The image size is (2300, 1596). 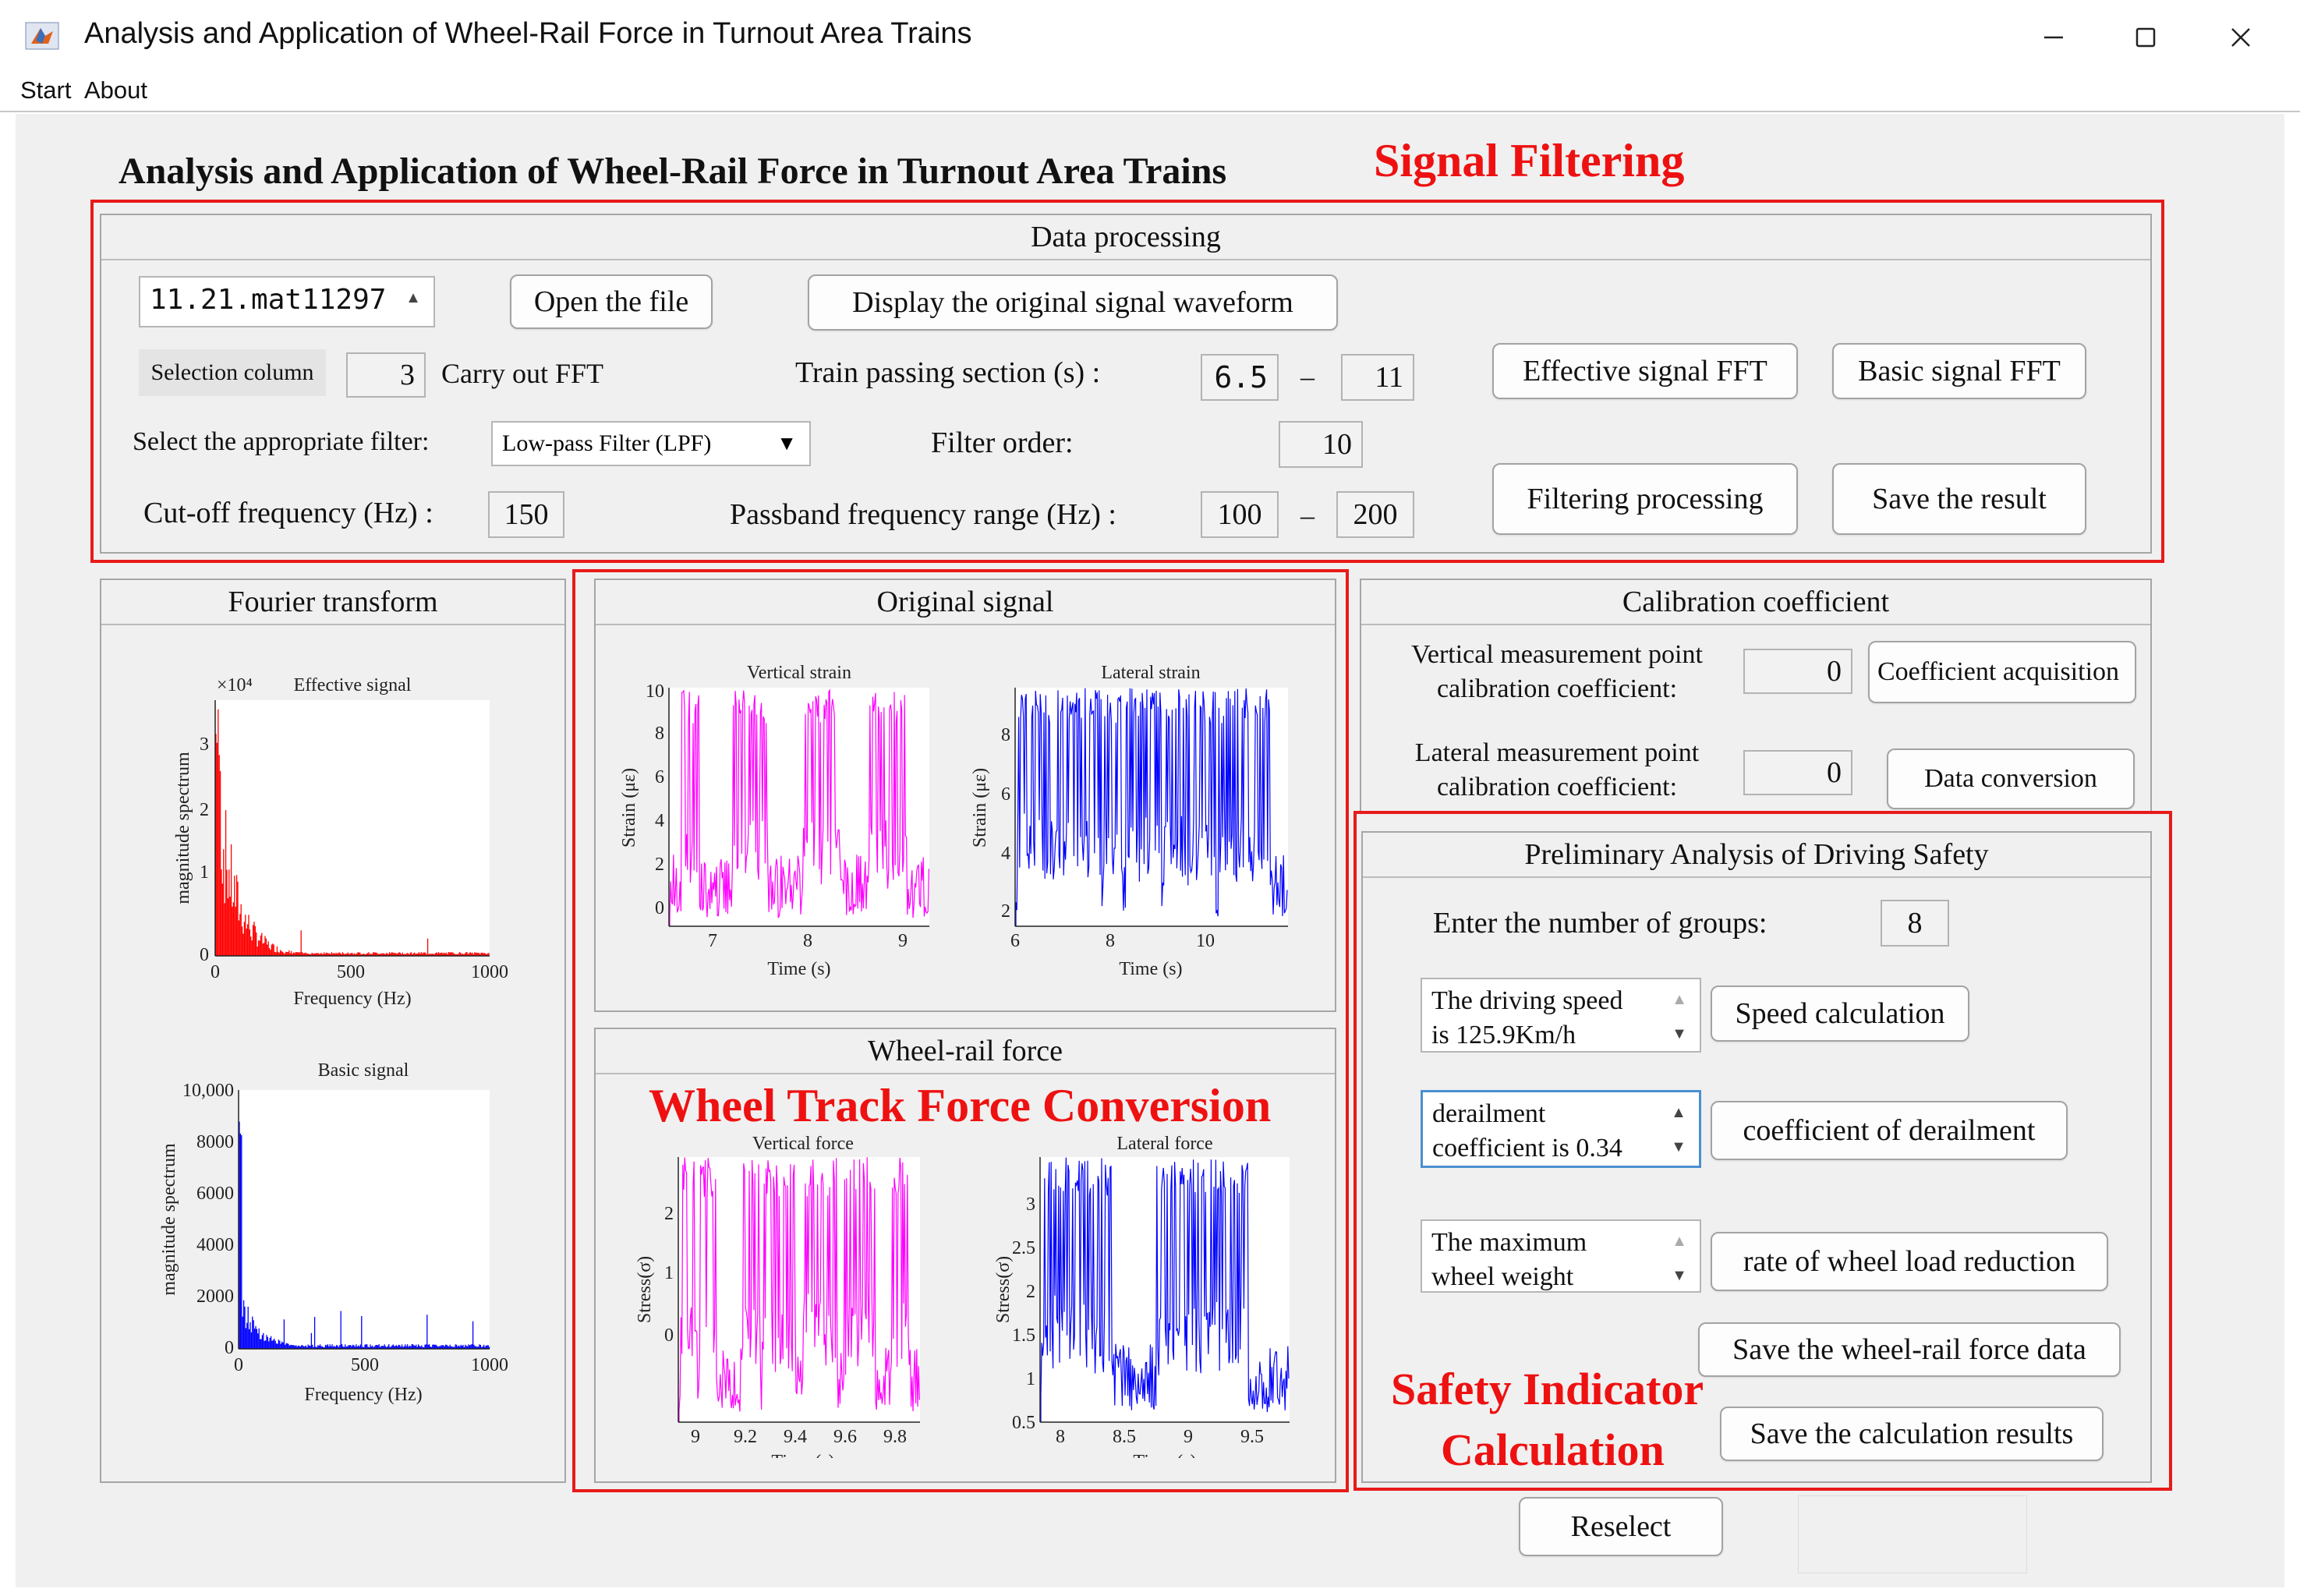 What do you see at coordinates (1307, 515) in the screenshot?
I see `passband-range-dash: –` at bounding box center [1307, 515].